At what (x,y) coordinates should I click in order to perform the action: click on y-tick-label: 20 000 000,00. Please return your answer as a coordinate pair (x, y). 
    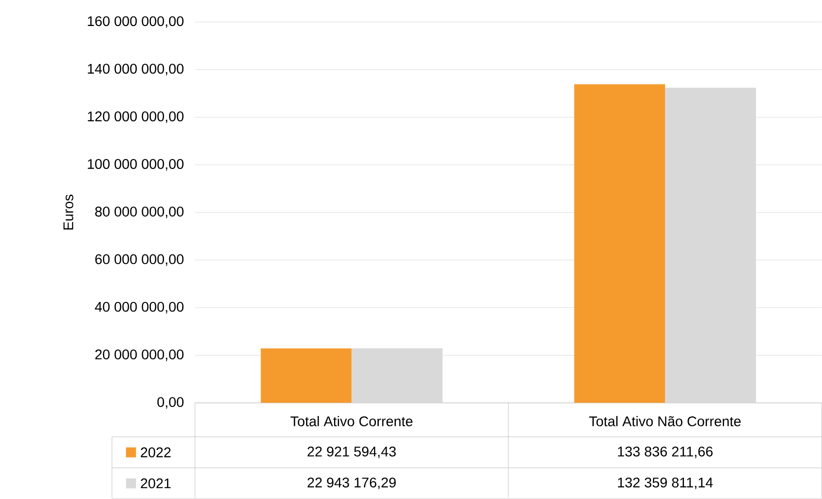
    Looking at the image, I should click on (139, 355).